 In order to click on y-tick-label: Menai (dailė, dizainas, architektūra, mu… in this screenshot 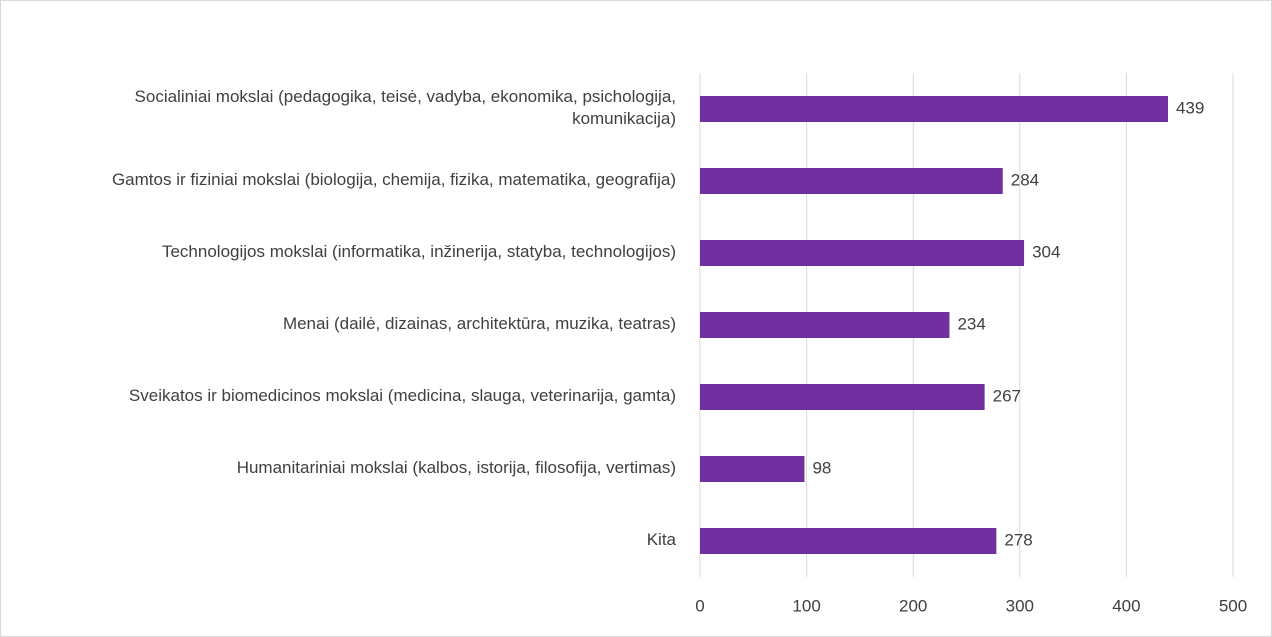, I will do `click(479, 323)`.